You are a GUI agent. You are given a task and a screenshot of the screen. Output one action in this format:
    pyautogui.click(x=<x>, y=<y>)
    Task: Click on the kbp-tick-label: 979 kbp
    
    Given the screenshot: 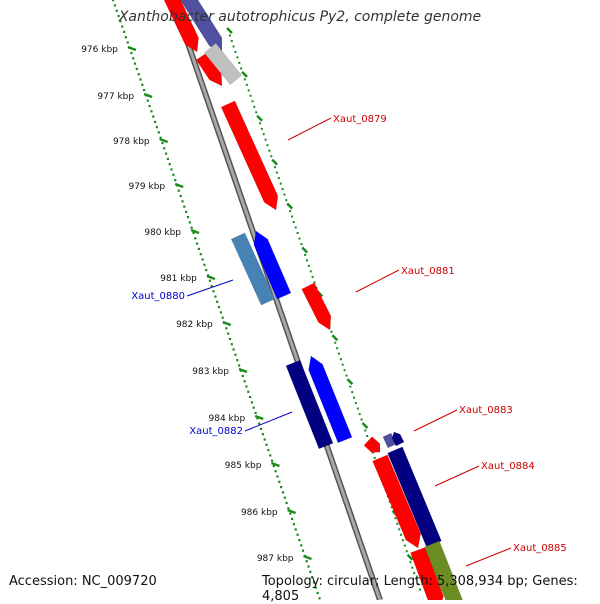 What is the action you would take?
    pyautogui.click(x=146, y=187)
    